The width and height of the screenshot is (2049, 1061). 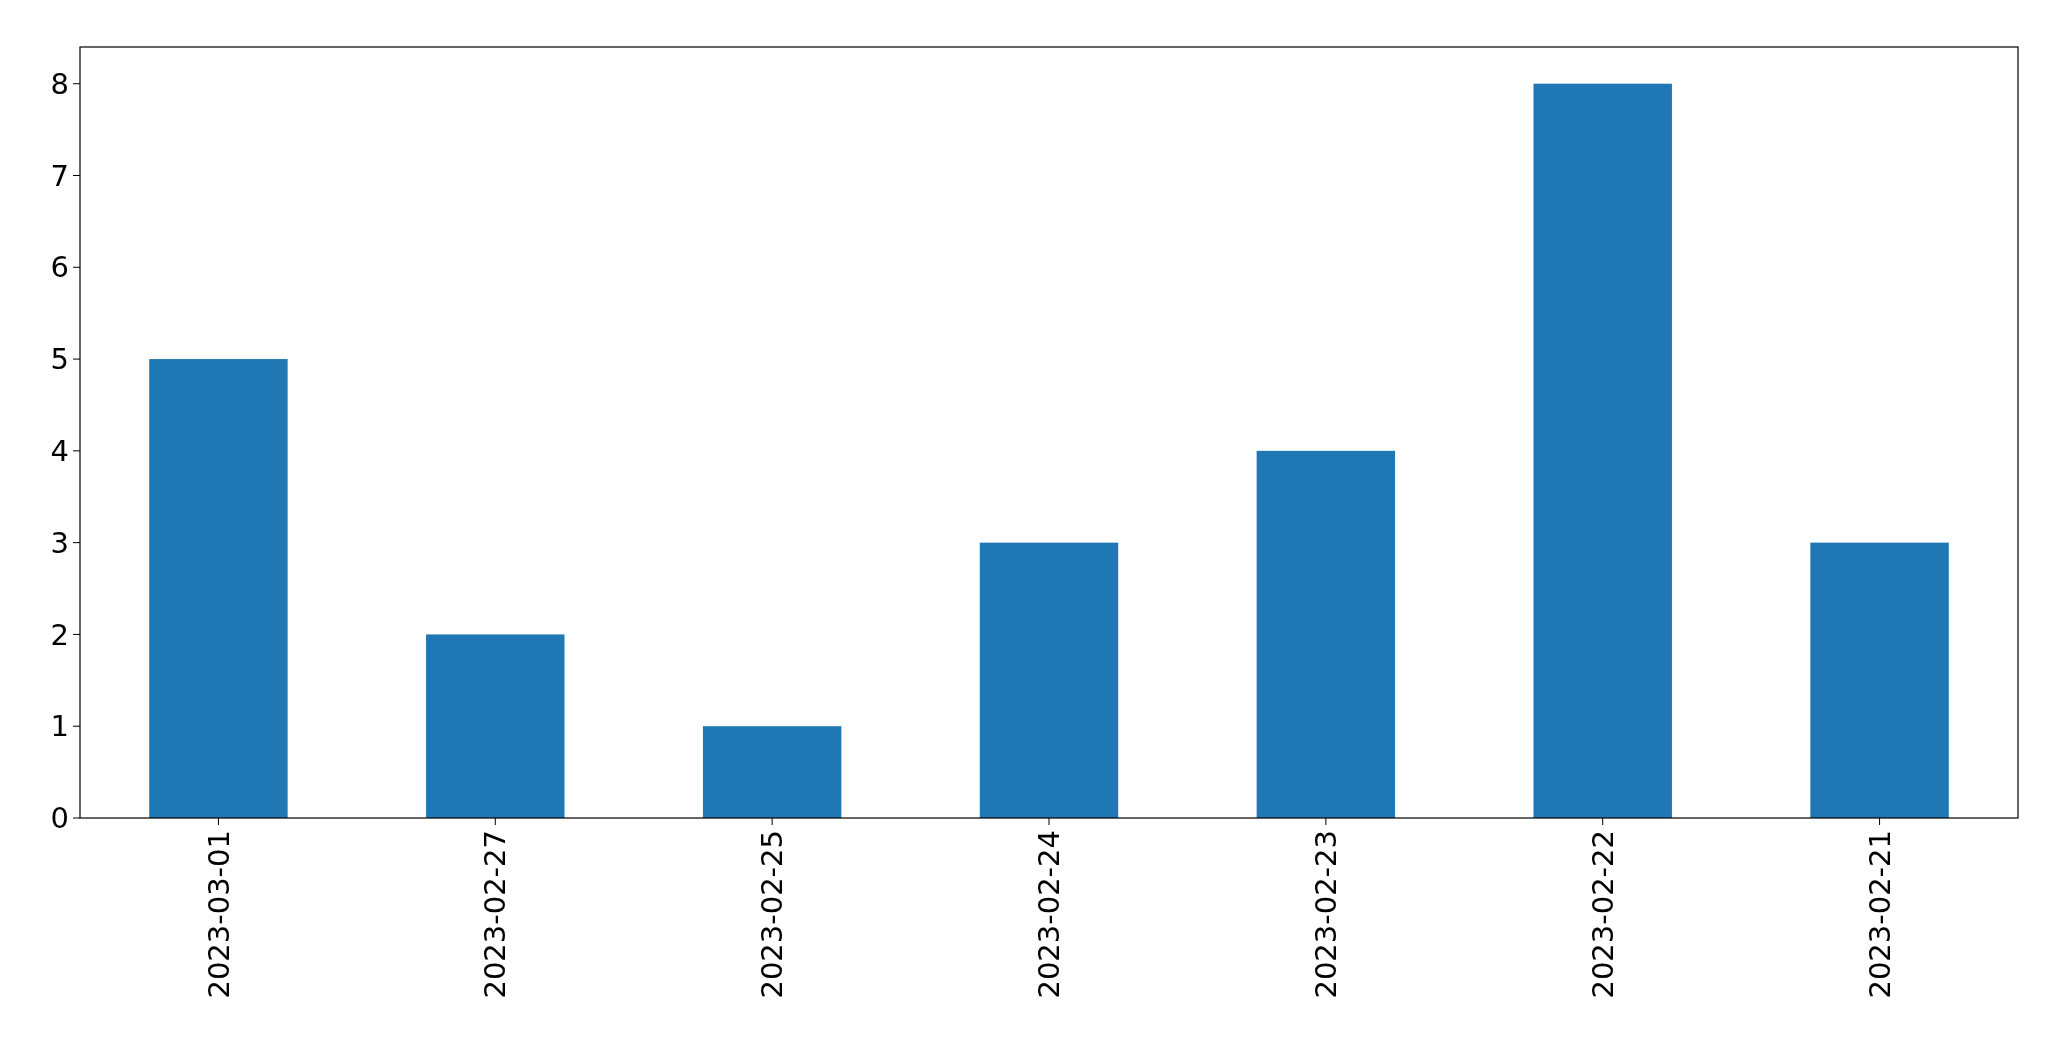 What do you see at coordinates (59, 267) in the screenshot?
I see `y-tick-label: 6` at bounding box center [59, 267].